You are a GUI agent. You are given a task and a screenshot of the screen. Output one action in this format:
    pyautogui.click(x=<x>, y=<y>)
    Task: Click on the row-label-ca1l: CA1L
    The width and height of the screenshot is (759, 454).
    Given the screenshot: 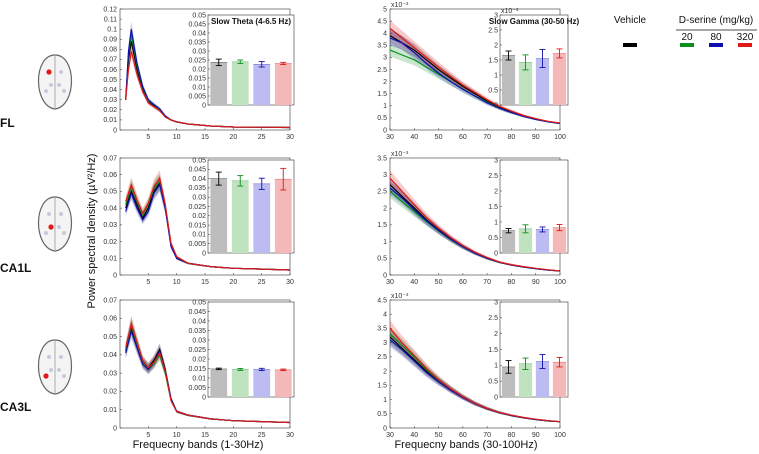 What is the action you would take?
    pyautogui.click(x=15, y=268)
    